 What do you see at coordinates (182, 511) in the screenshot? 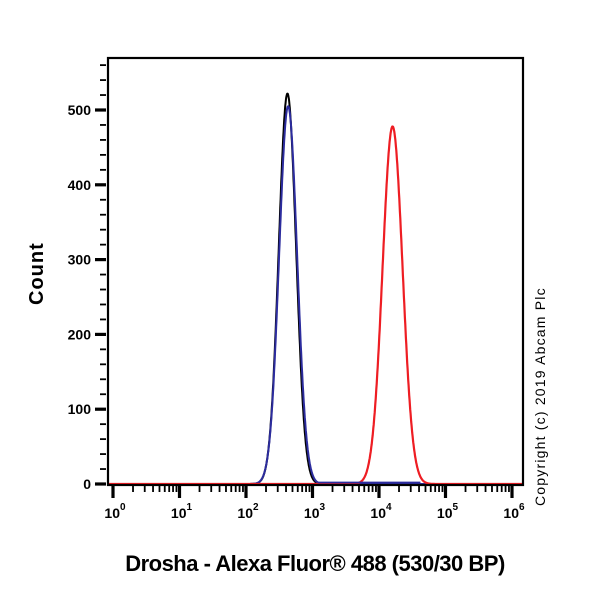
I see `x-tick-label: 10¹` at bounding box center [182, 511].